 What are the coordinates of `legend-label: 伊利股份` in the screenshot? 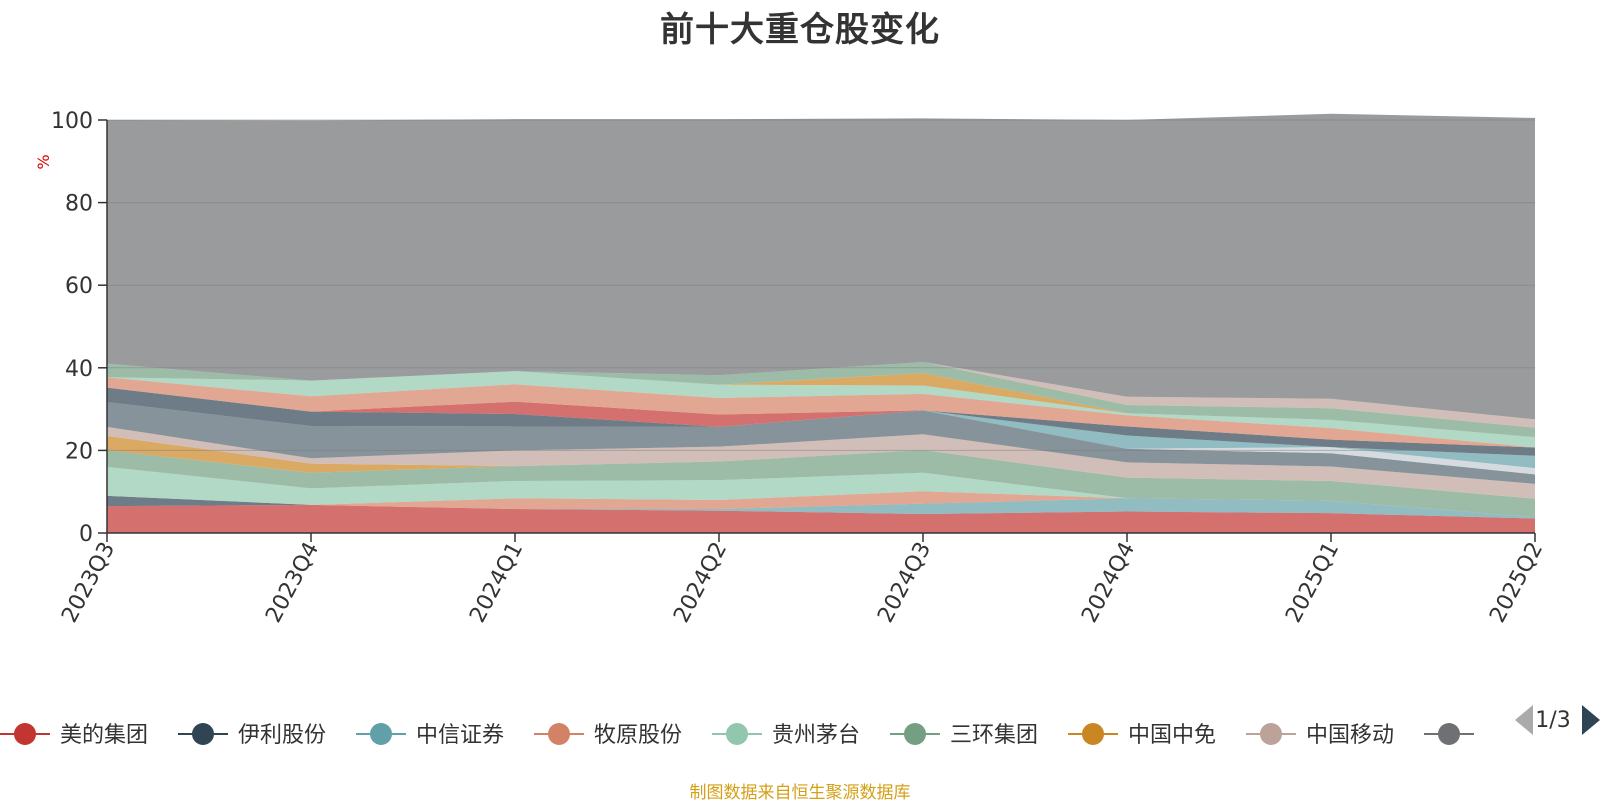 It's located at (282, 735).